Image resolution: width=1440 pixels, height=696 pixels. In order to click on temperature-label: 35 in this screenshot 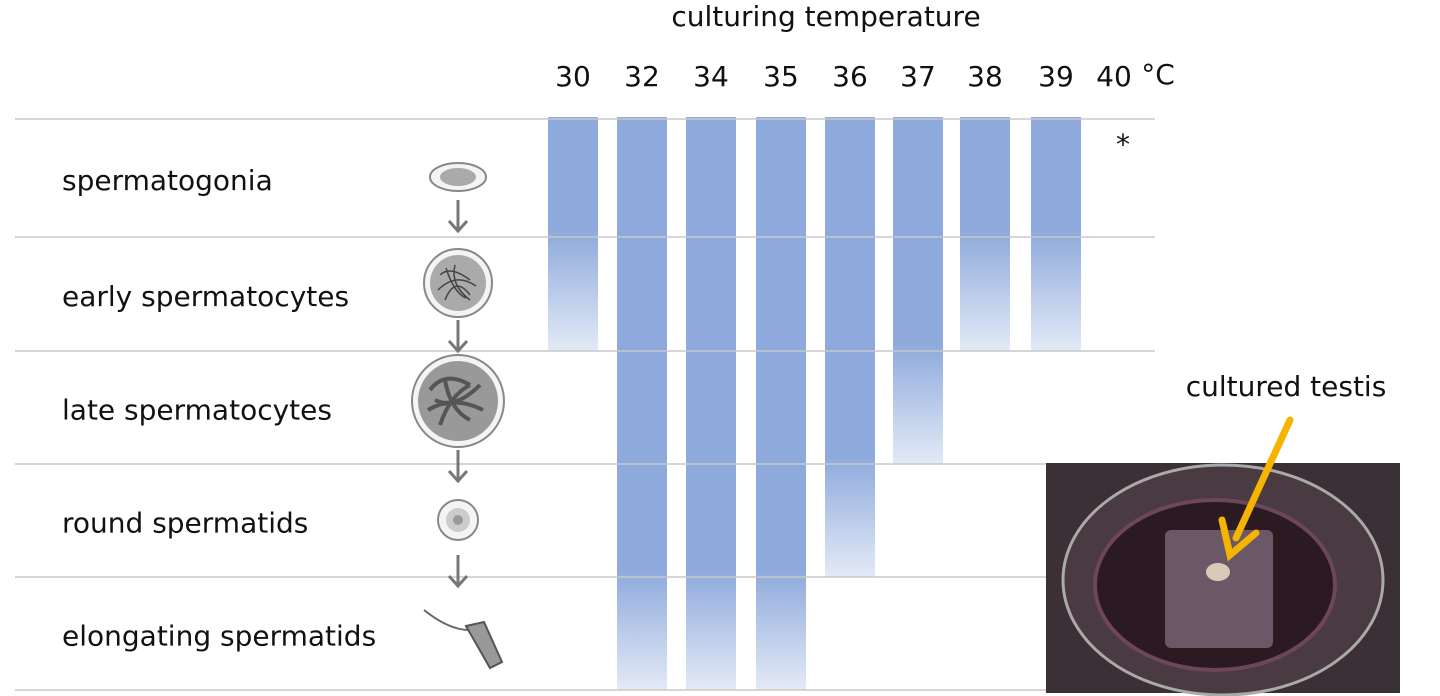, I will do `click(781, 76)`.